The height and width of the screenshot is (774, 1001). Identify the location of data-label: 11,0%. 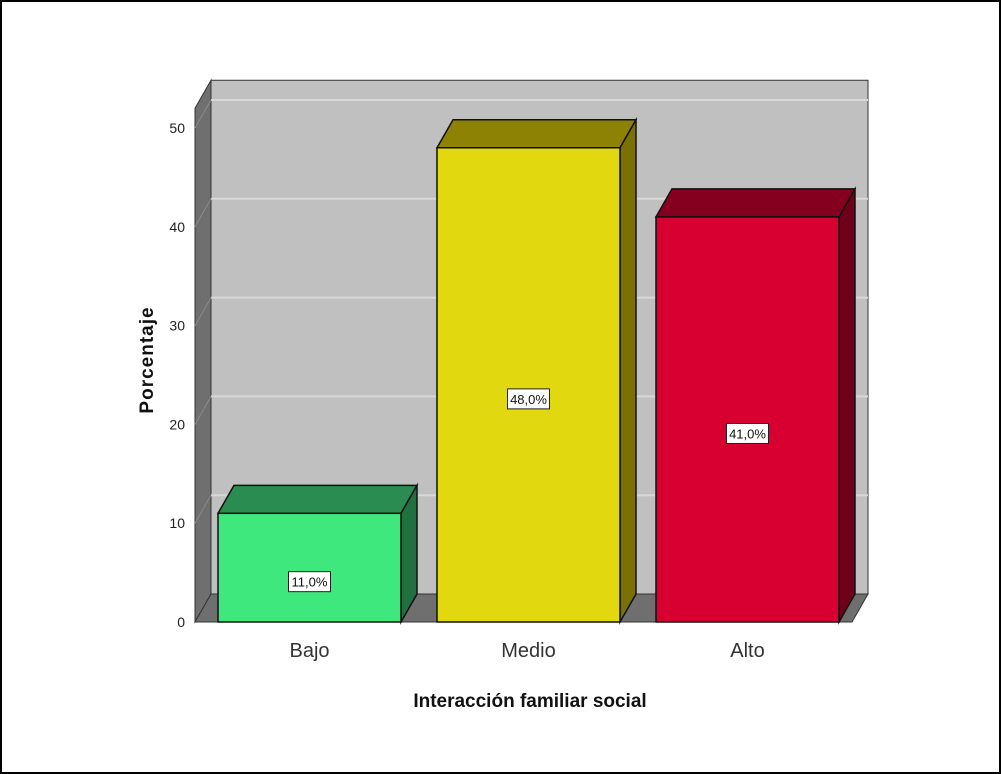
(309, 582).